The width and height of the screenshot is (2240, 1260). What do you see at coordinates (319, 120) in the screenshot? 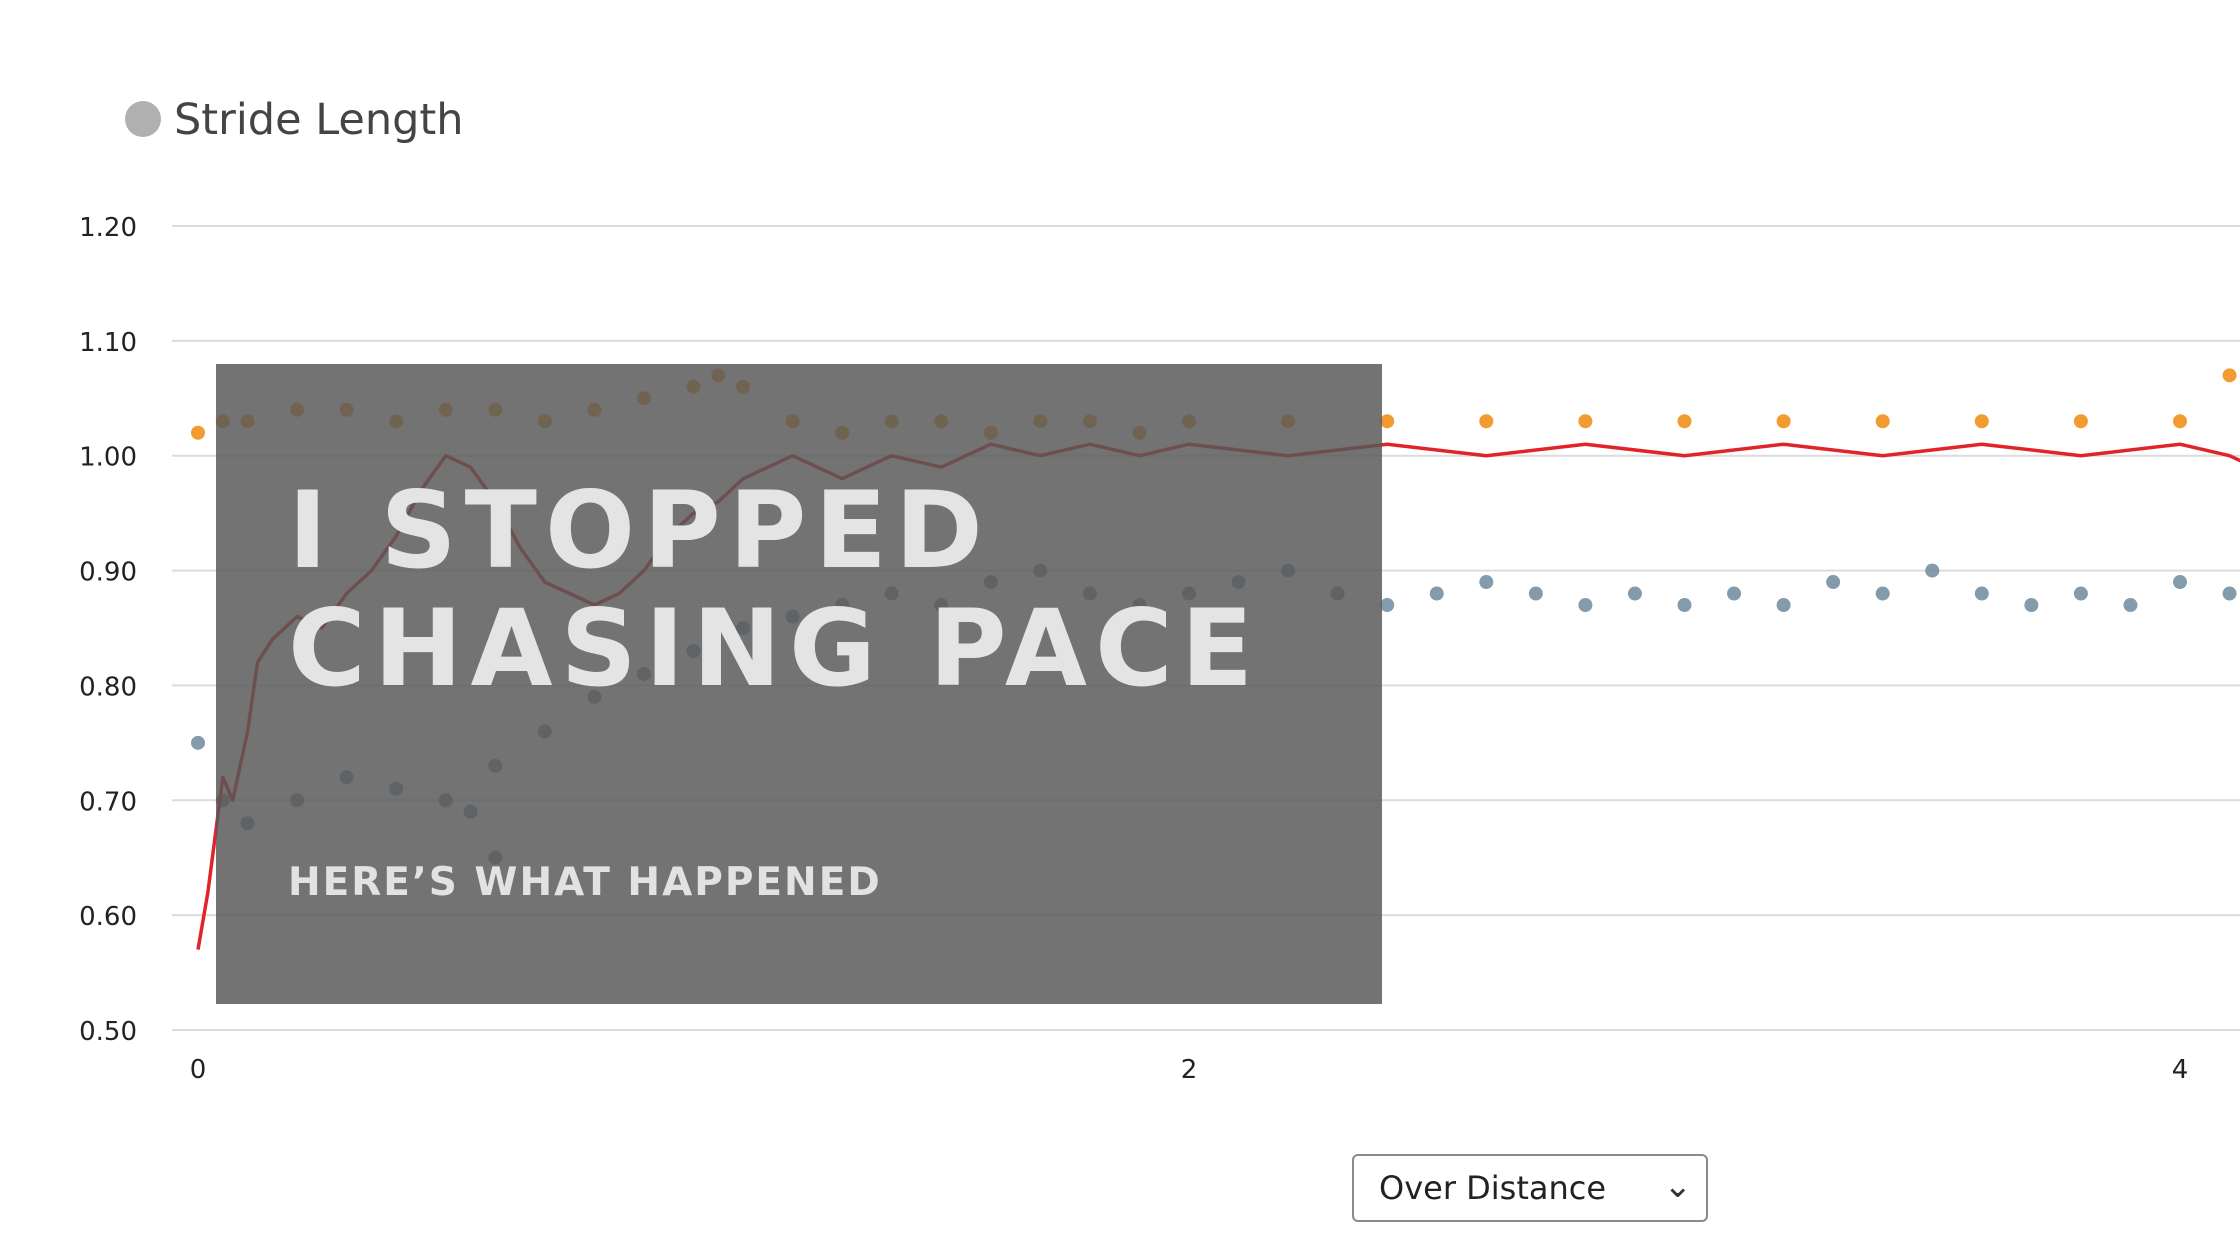
I see `legend-label: Stride Length` at bounding box center [319, 120].